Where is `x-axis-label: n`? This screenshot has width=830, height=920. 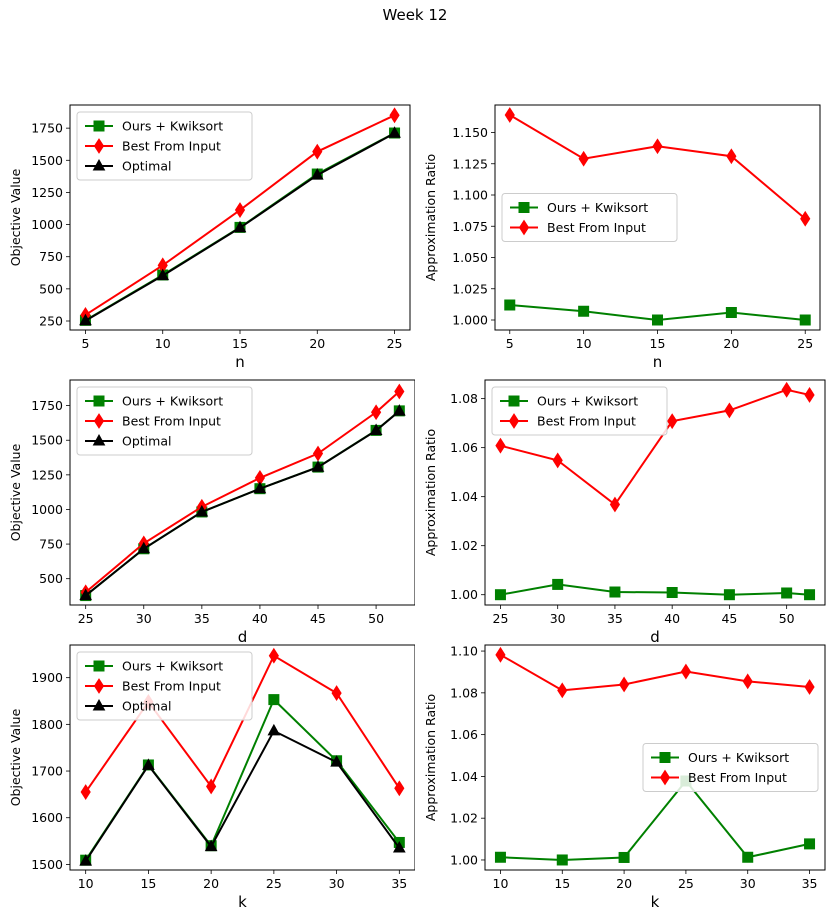
x-axis-label: n is located at coordinates (240, 362).